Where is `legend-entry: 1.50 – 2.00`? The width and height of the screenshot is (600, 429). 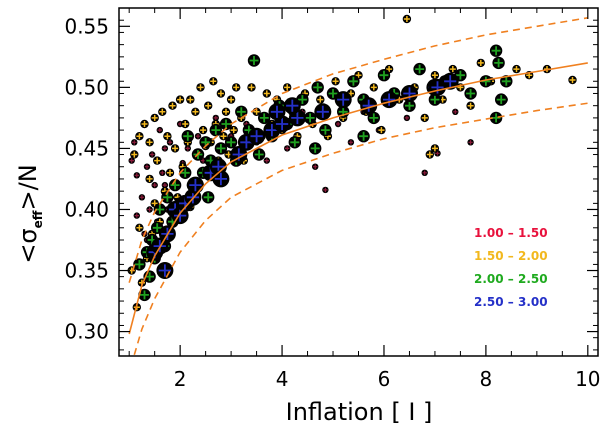 legend-entry: 1.50 – 2.00 is located at coordinates (511, 256).